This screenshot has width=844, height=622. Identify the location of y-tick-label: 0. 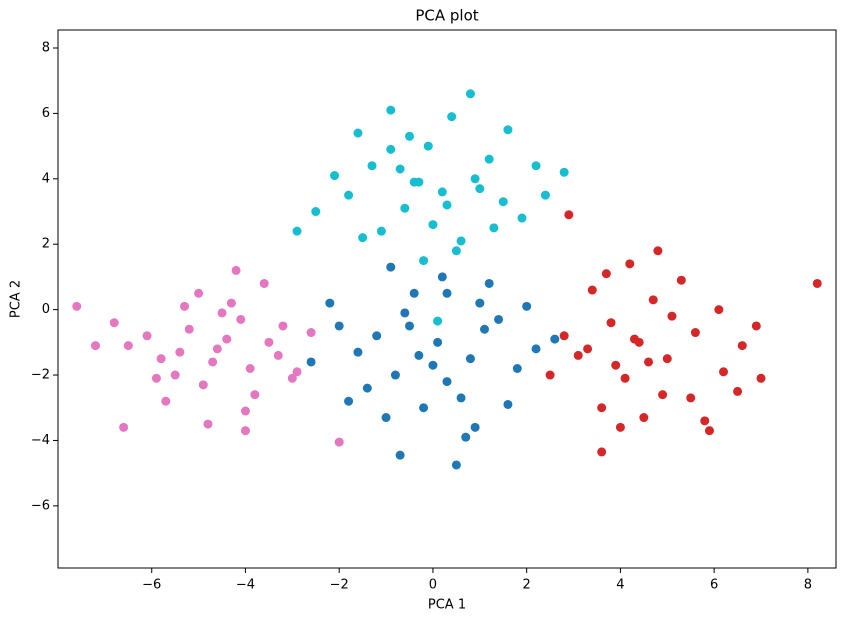
(46, 309).